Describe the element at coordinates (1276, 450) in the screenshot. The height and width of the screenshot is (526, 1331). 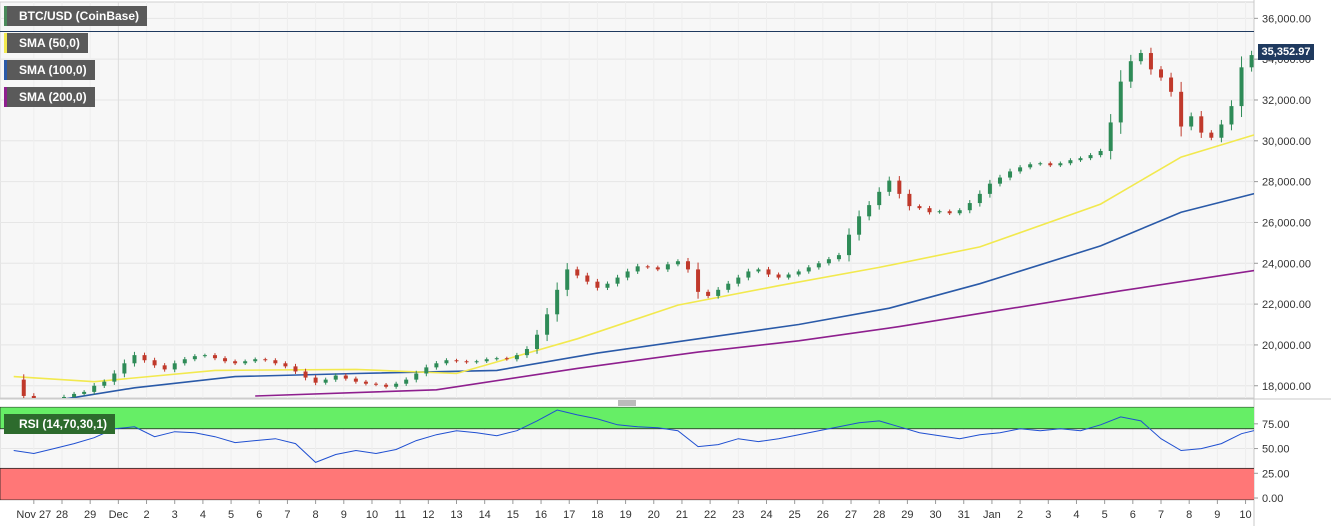
I see `rsi-tick-label: 50.00` at that location.